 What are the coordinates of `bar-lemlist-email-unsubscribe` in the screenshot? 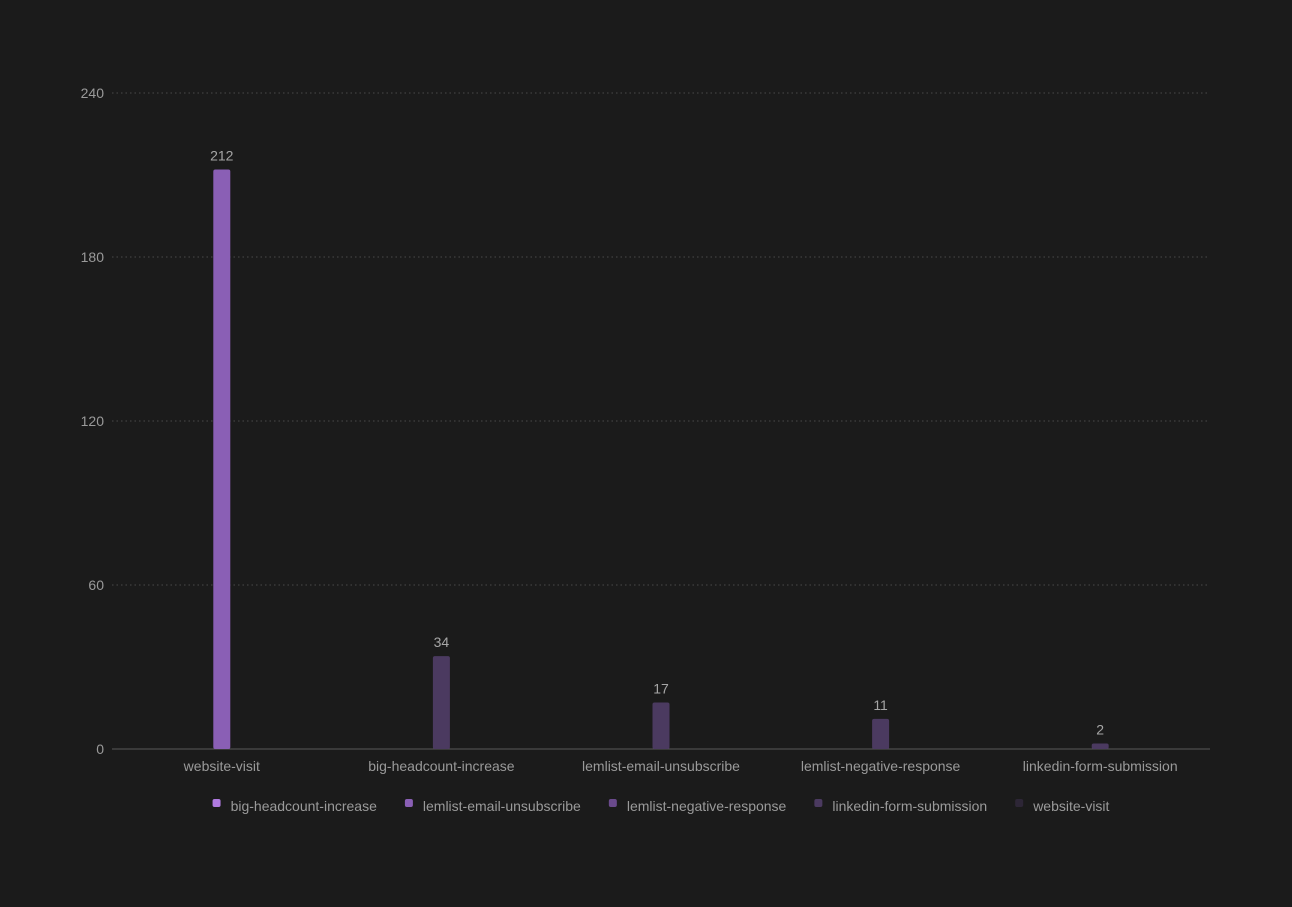 It's located at (661, 725).